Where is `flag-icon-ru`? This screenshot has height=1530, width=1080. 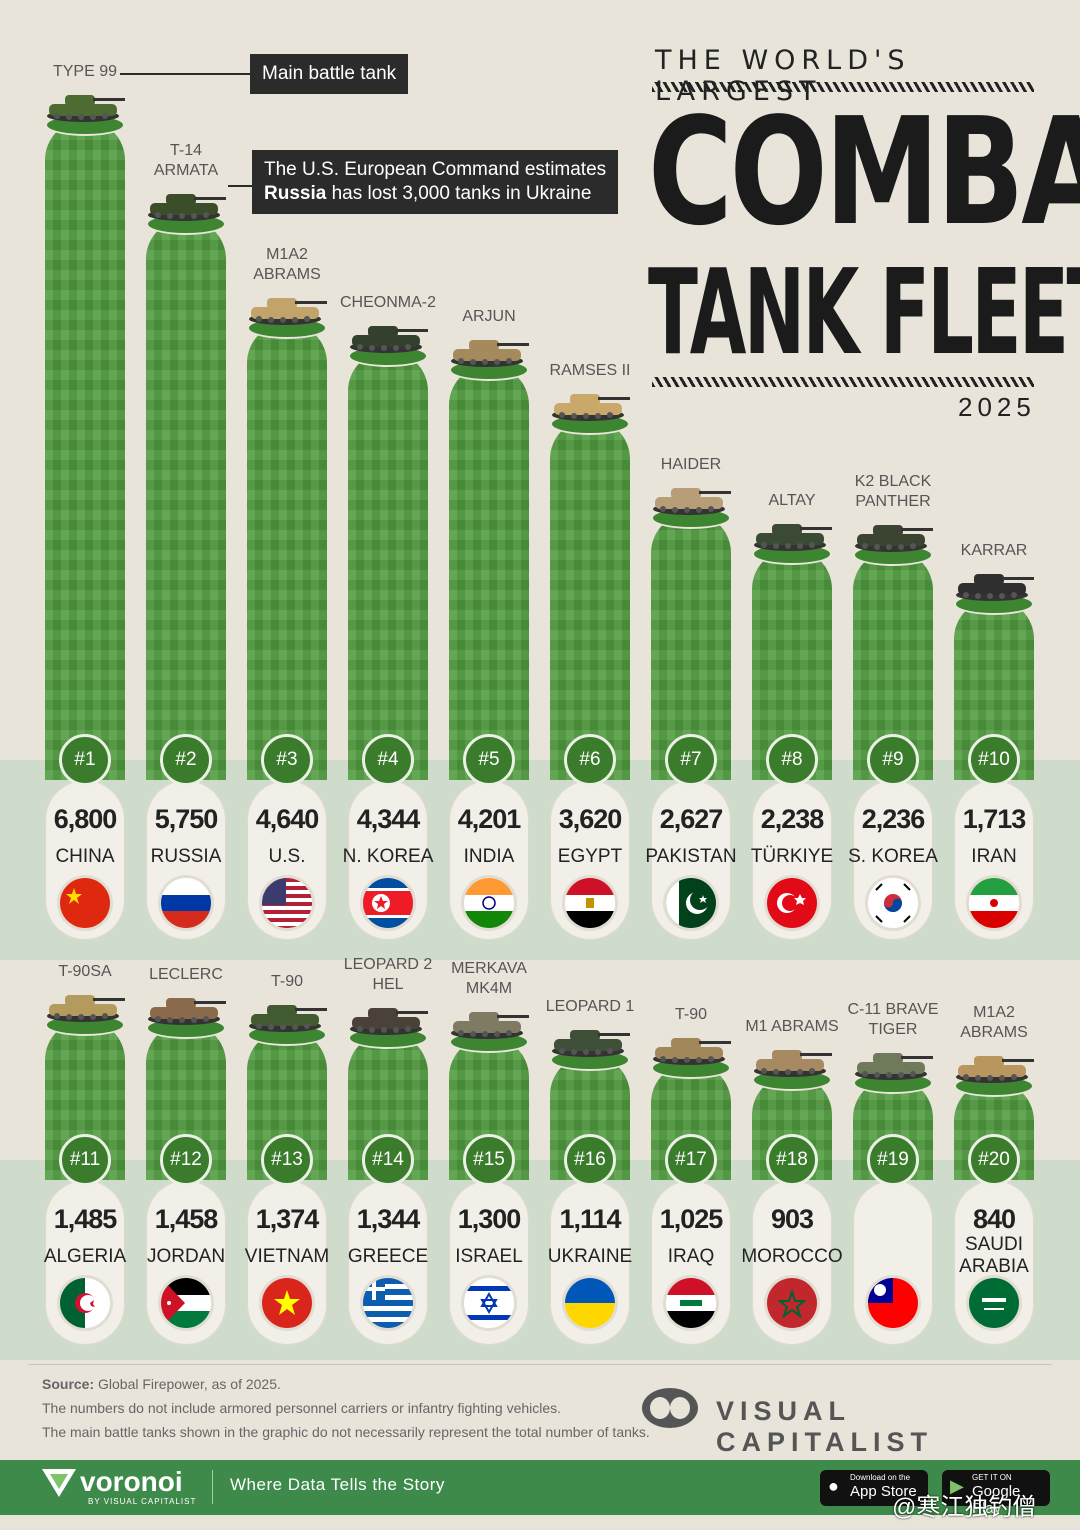 flag-icon-ru is located at coordinates (186, 903).